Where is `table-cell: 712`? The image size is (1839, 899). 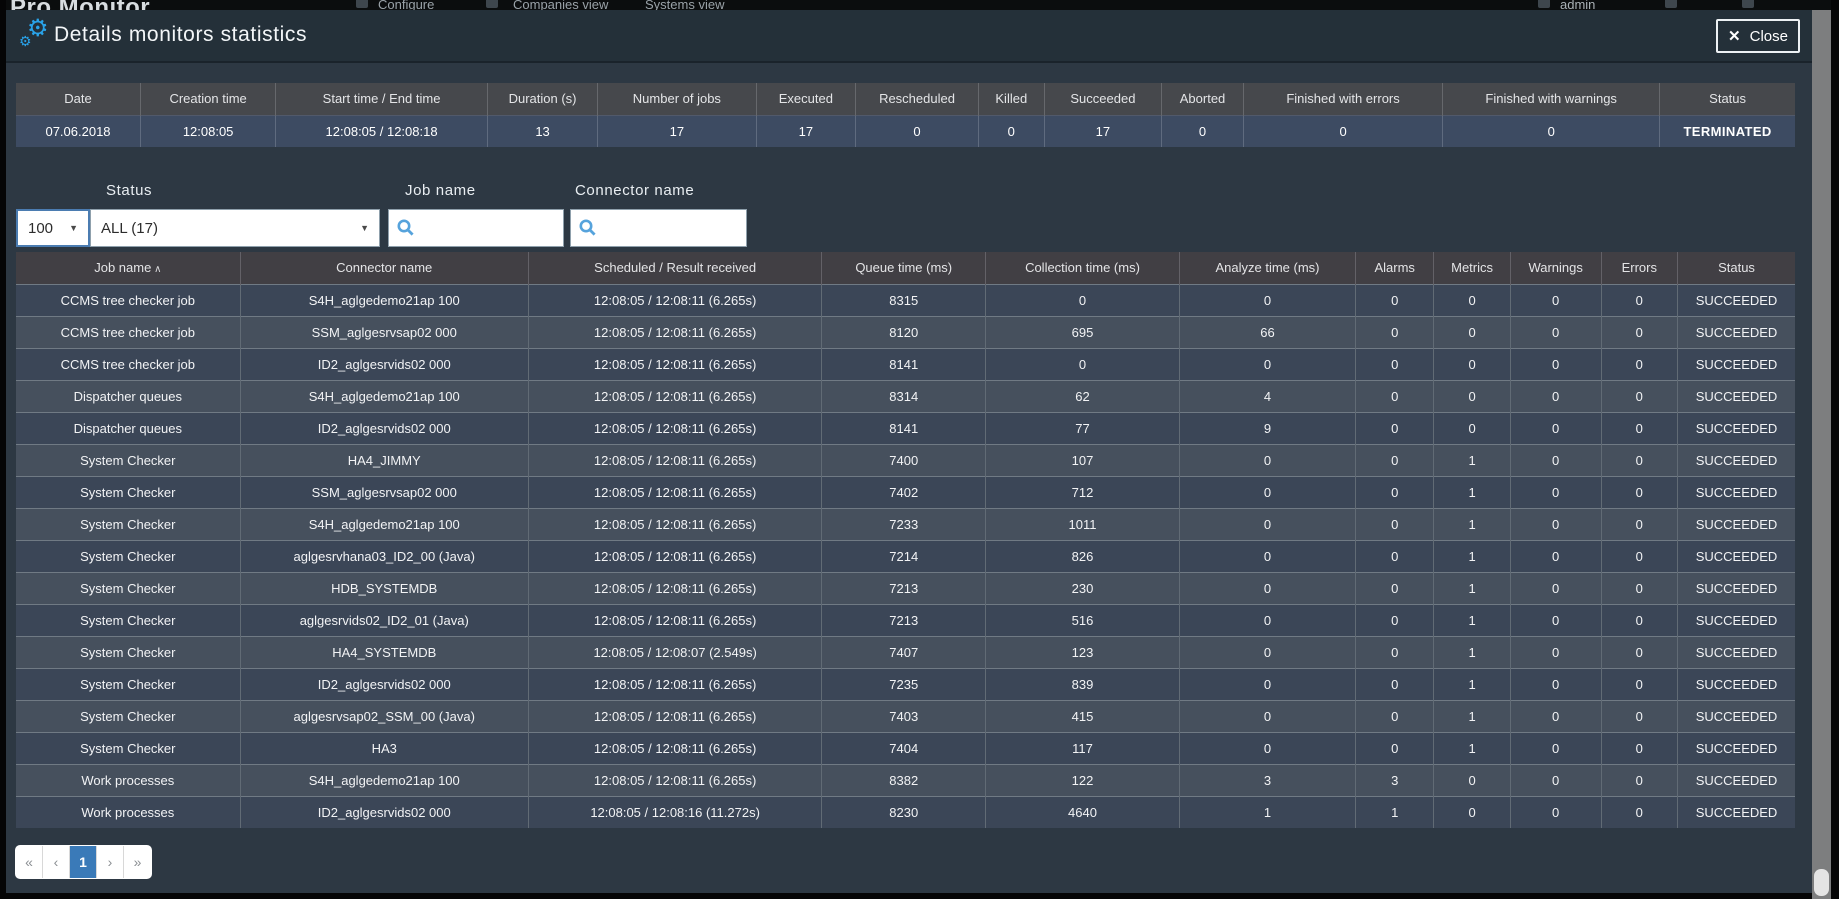
table-cell: 712 is located at coordinates (1082, 491).